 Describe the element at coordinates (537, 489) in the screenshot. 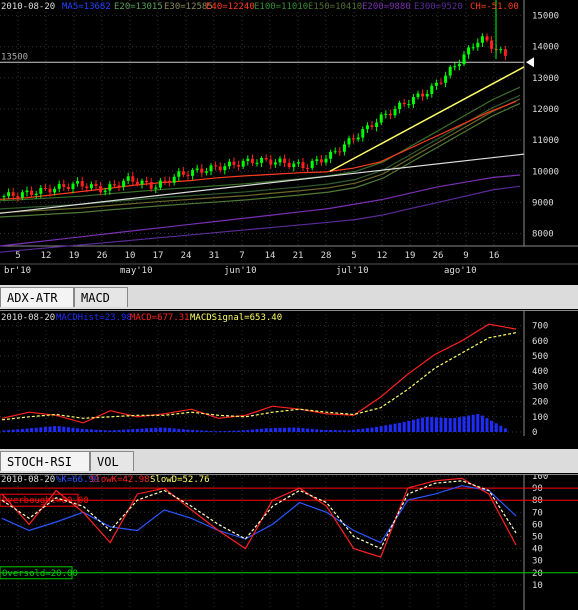

I see `y-tick-label: 90` at that location.